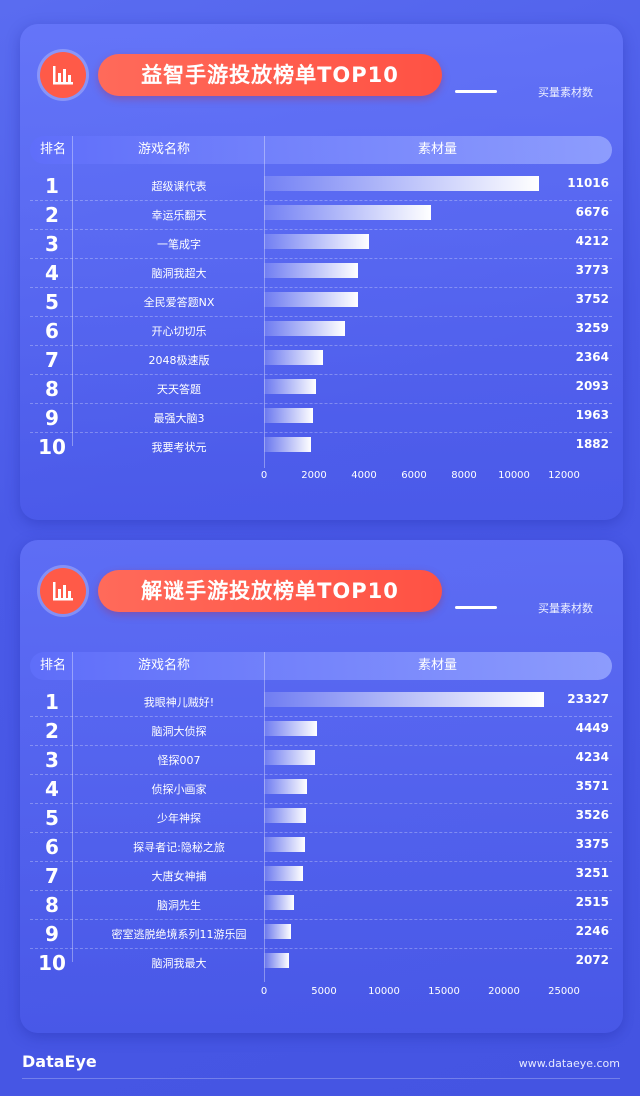 Image resolution: width=640 pixels, height=1096 pixels. What do you see at coordinates (179, 389) in the screenshot?
I see `row-game-name: 天天答题` at bounding box center [179, 389].